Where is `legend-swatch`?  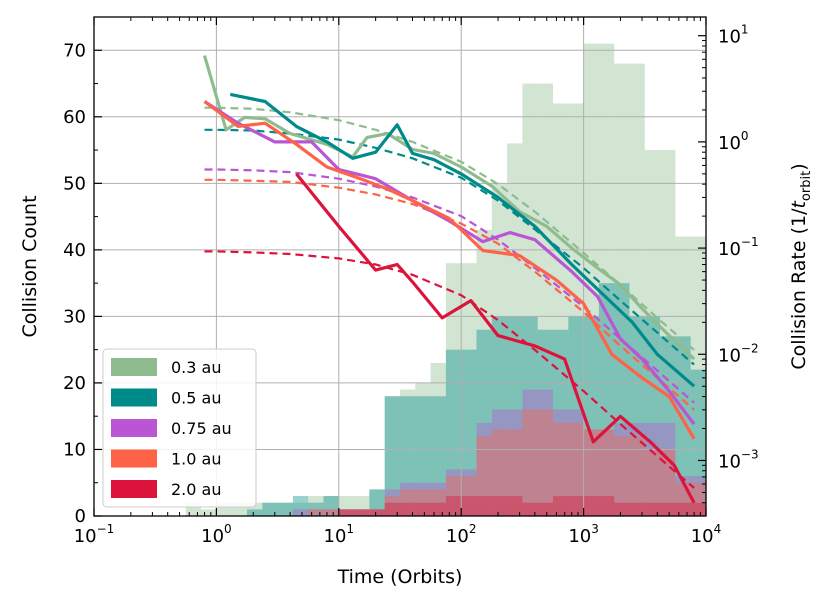
legend-swatch is located at coordinates (134, 428).